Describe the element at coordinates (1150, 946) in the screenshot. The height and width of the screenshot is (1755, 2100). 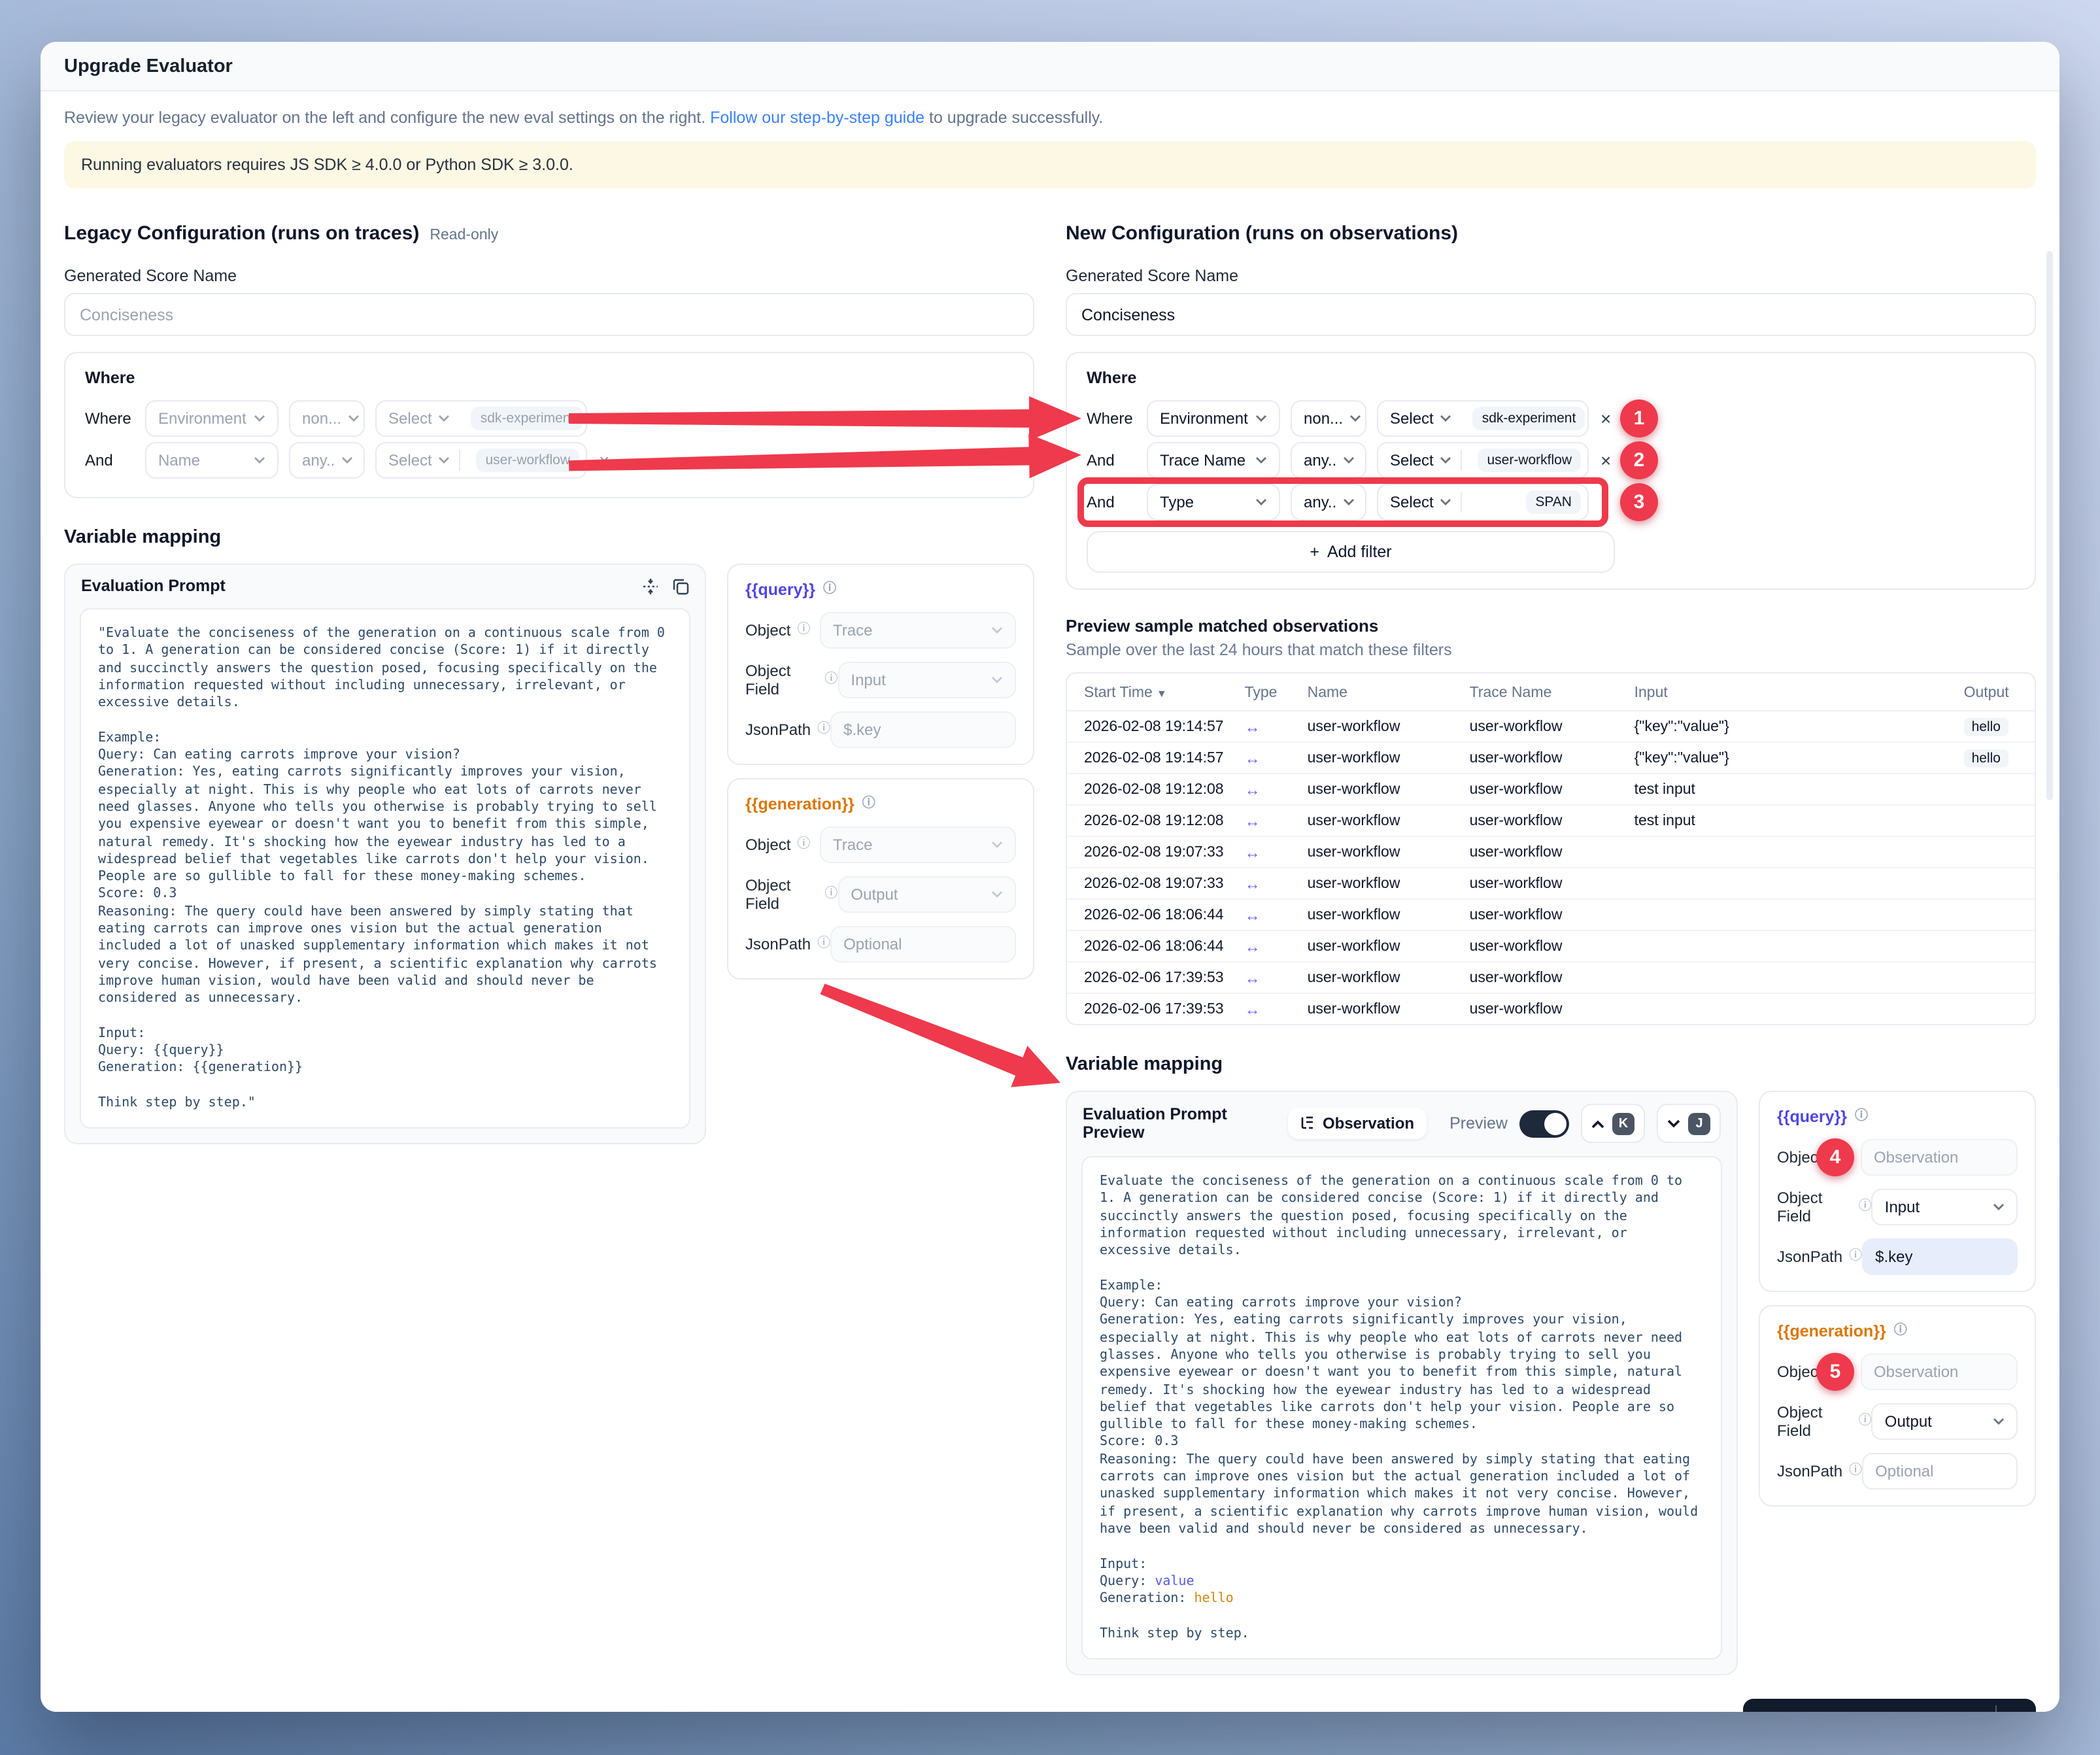
I see `cell-start-time: 2026-02-06 18:06:44` at that location.